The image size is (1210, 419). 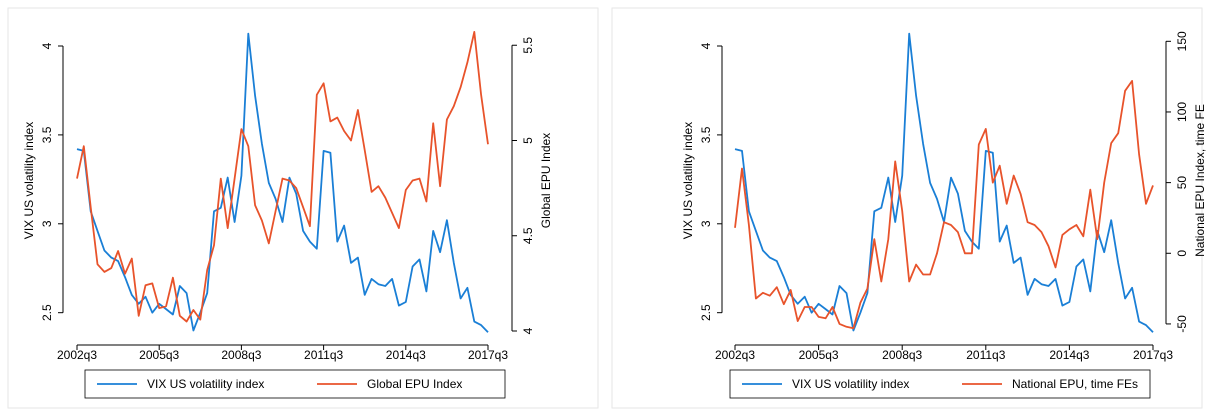 I want to click on y2-tick-label: 150, so click(x=1182, y=41).